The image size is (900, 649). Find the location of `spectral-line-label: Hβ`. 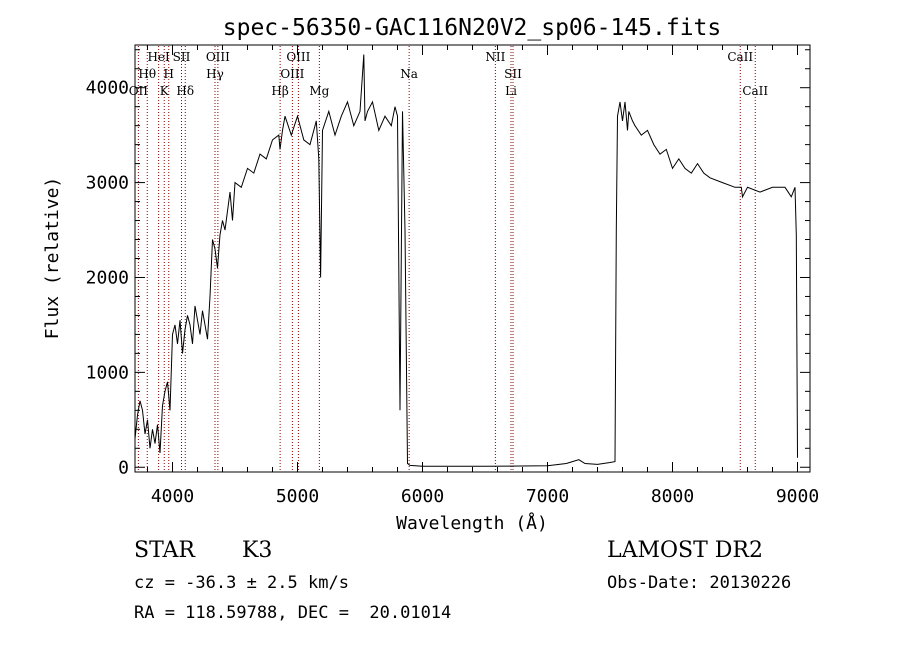

spectral-line-label: Hβ is located at coordinates (279, 91).